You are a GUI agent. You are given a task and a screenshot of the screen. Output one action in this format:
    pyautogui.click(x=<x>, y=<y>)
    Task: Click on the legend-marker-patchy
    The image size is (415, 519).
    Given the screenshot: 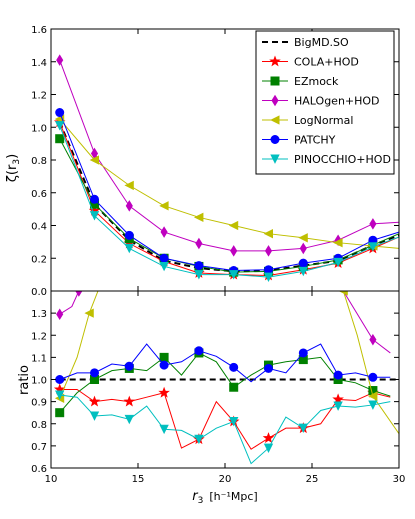 What is the action you would take?
    pyautogui.click(x=275, y=140)
    